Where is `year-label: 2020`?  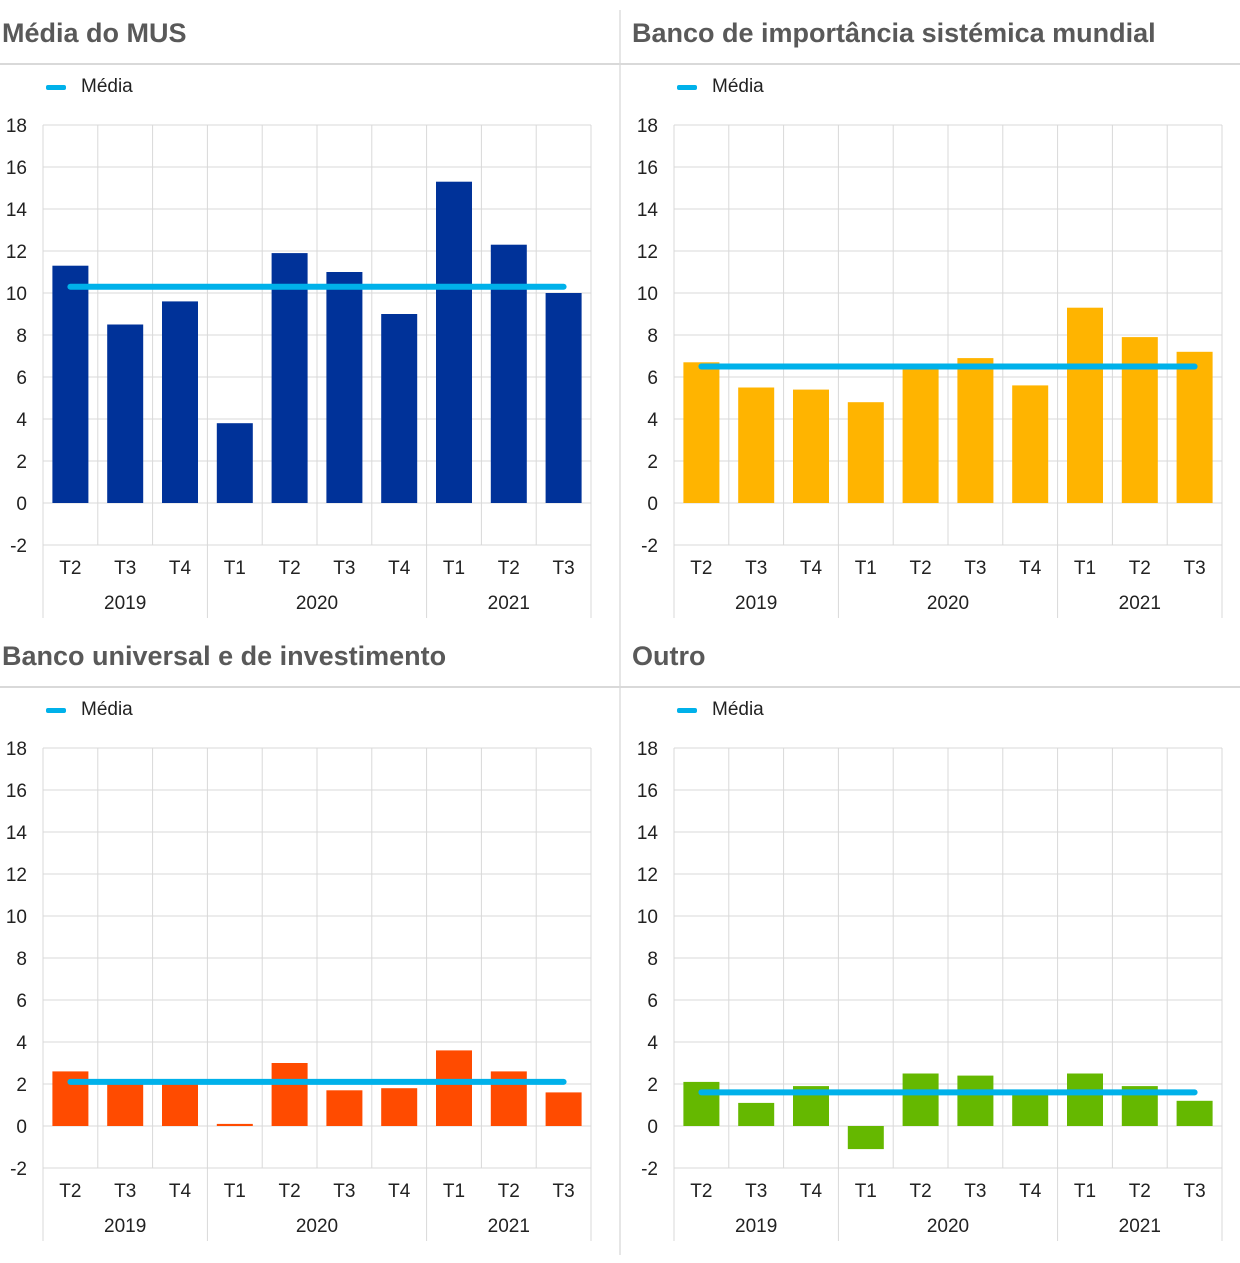 year-label: 2020 is located at coordinates (317, 603).